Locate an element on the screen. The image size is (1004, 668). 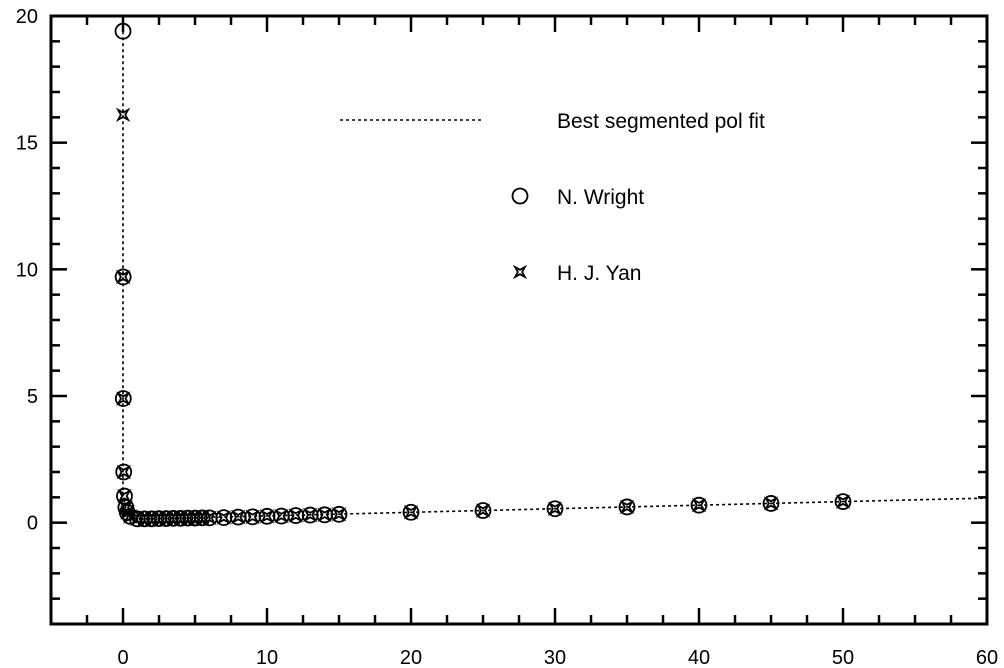
legend-series-2-label: H. J. Yan is located at coordinates (599, 273).